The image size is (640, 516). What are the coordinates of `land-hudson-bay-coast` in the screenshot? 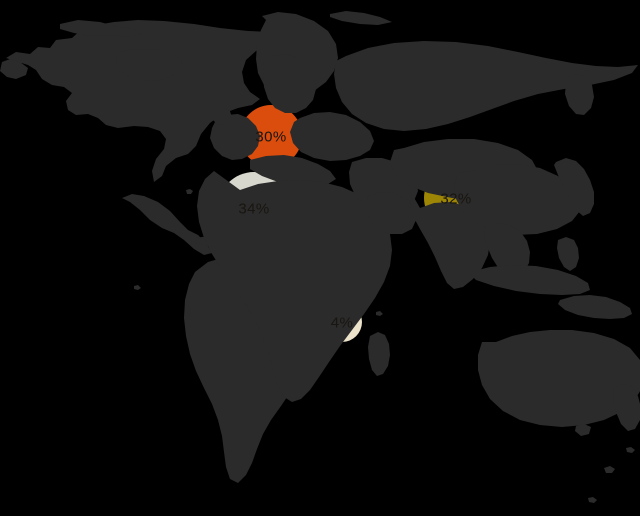 It's located at (149, 65).